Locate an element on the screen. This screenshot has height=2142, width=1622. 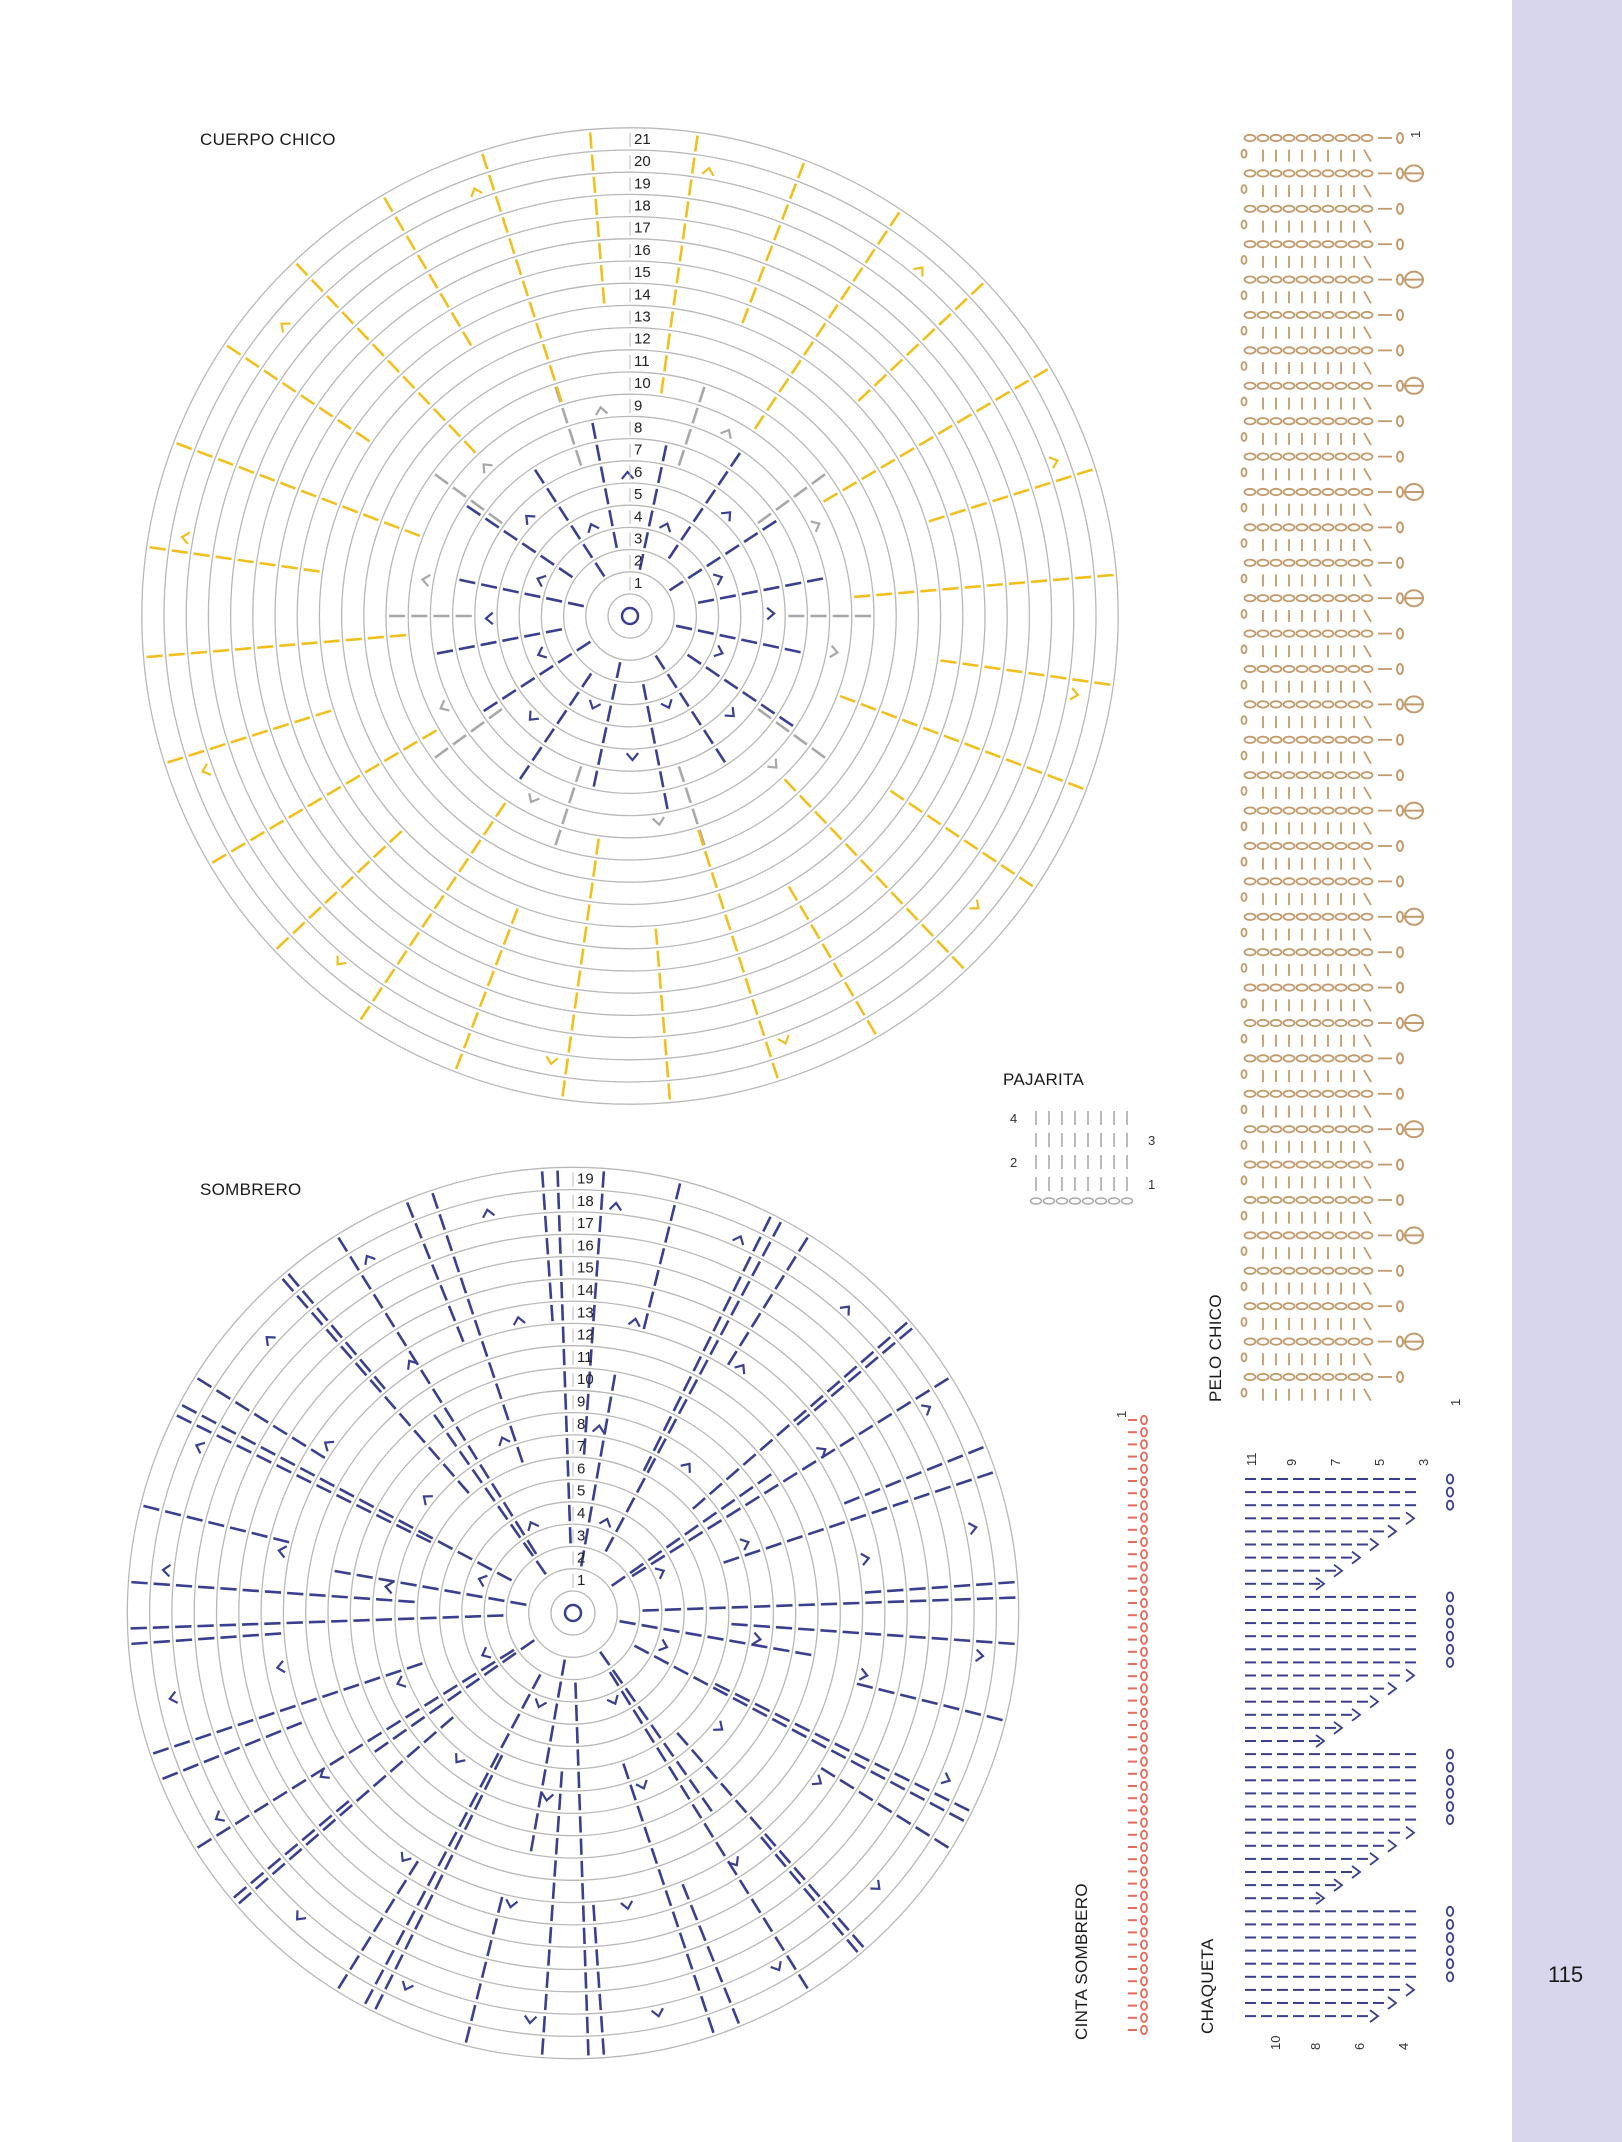
increase-mark is located at coordinates (220, 1816).